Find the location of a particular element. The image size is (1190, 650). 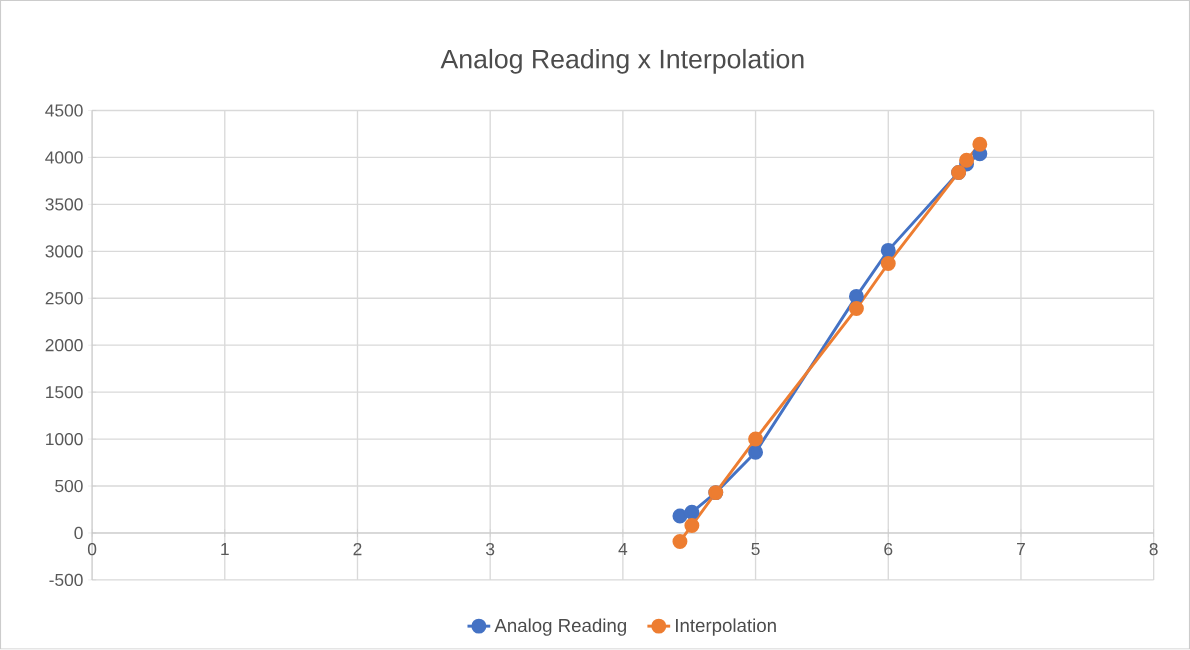

x-tick-label: 0 is located at coordinates (92, 549).